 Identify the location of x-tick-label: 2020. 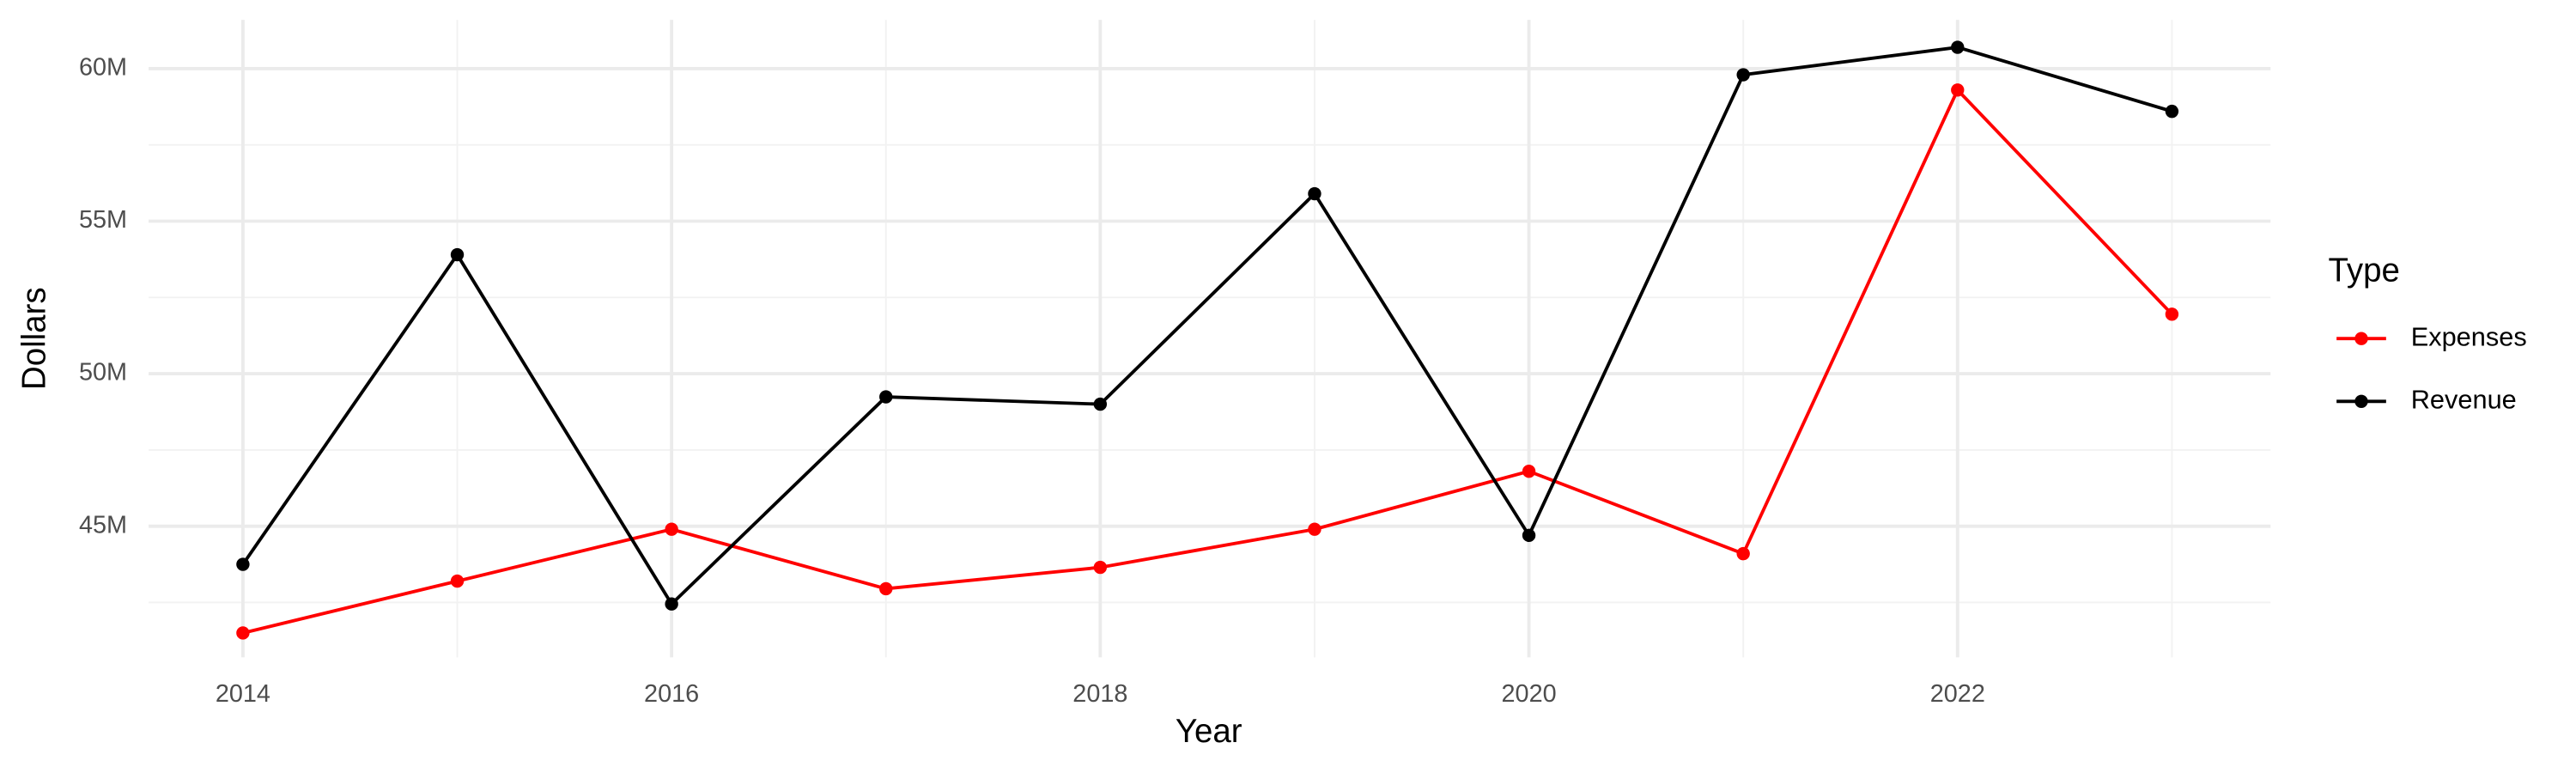
(1529, 694).